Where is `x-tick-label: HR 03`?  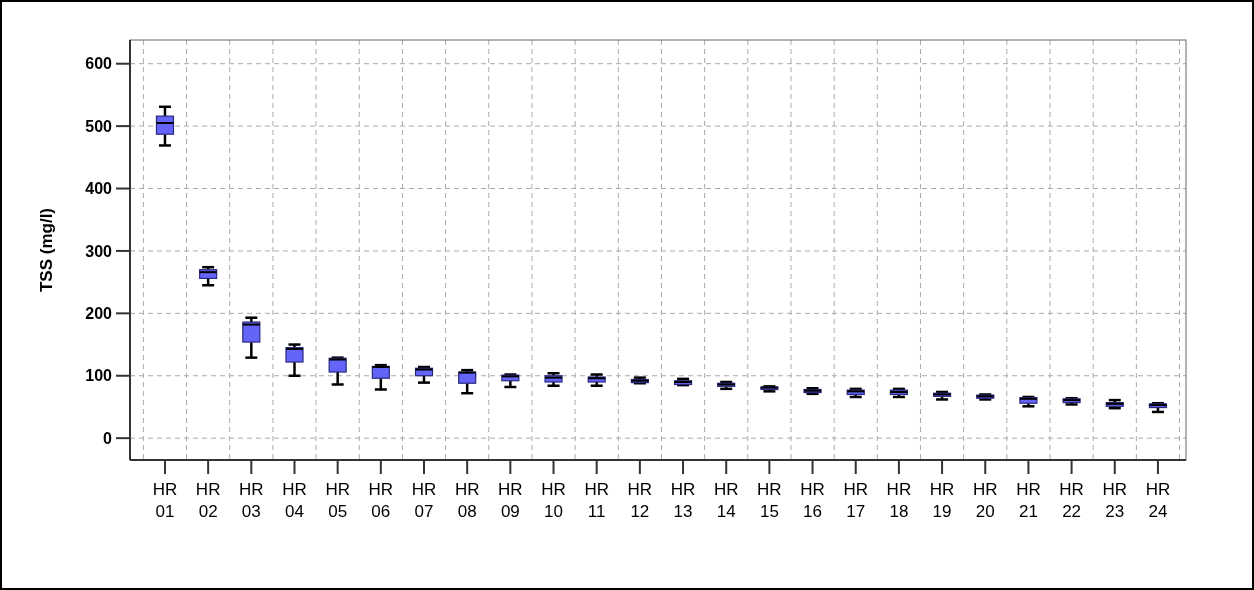
x-tick-label: HR 03 is located at coordinates (251, 500).